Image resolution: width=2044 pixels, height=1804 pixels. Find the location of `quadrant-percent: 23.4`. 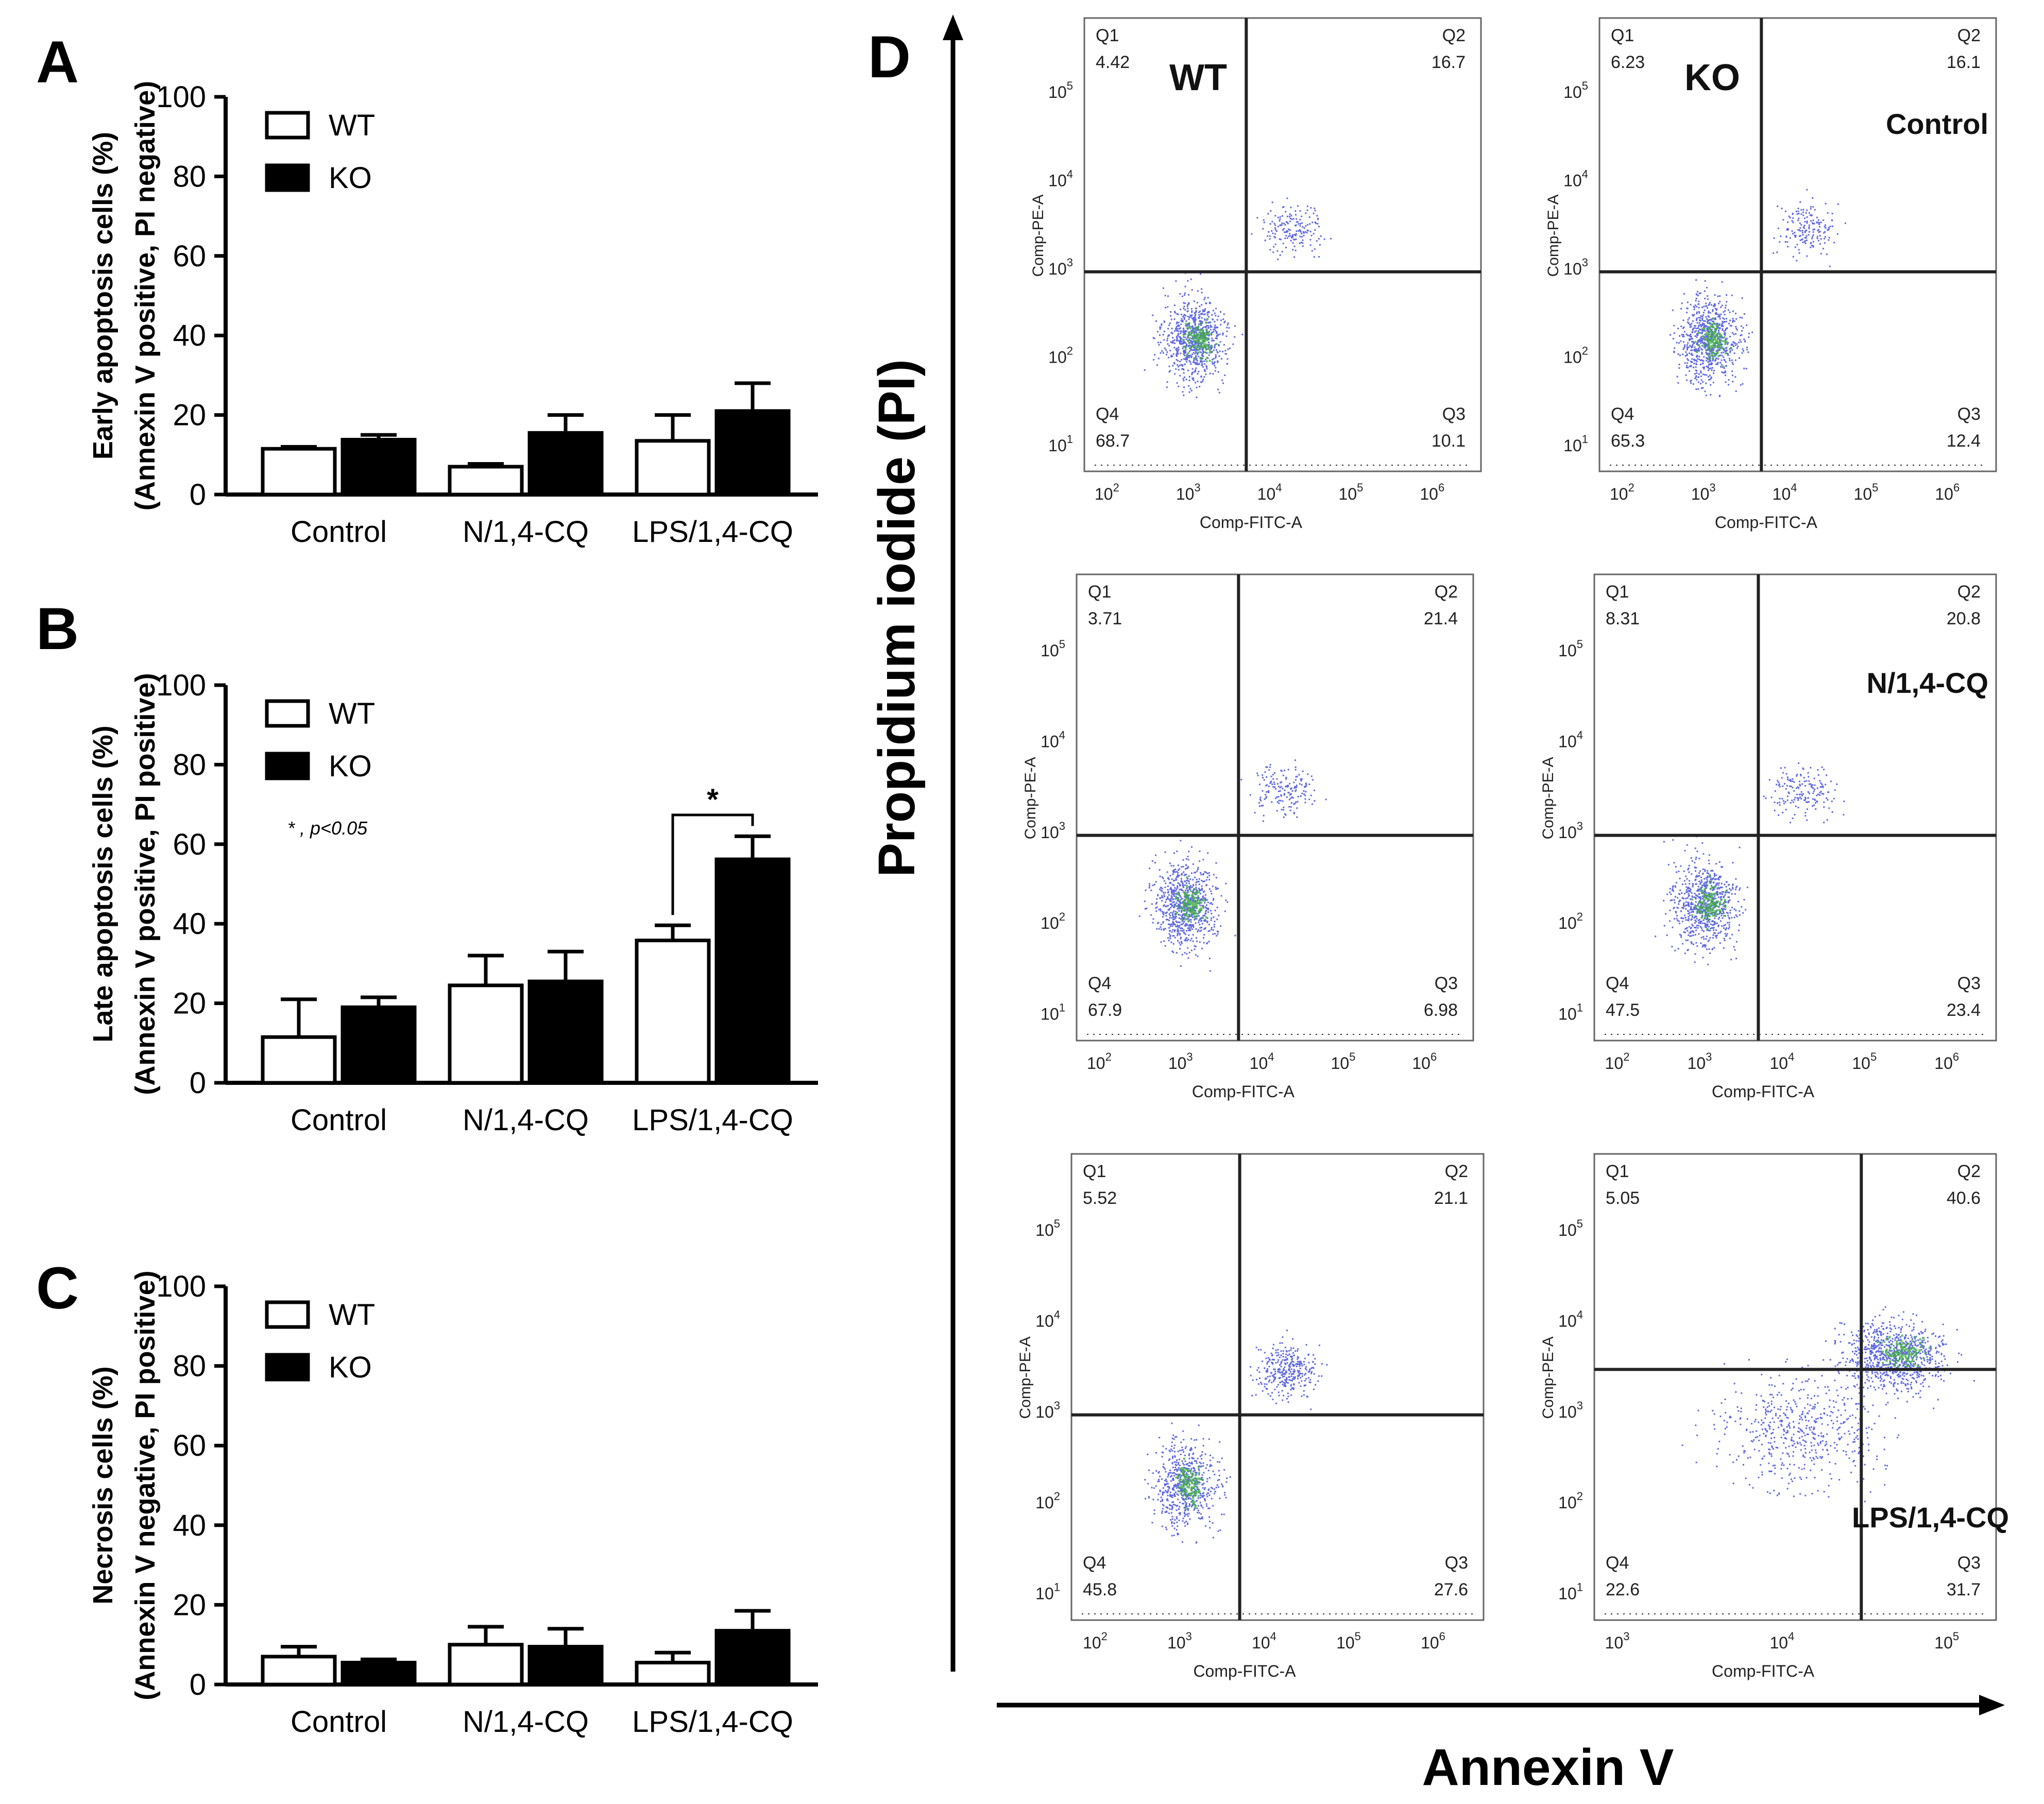

quadrant-percent: 23.4 is located at coordinates (1964, 1010).